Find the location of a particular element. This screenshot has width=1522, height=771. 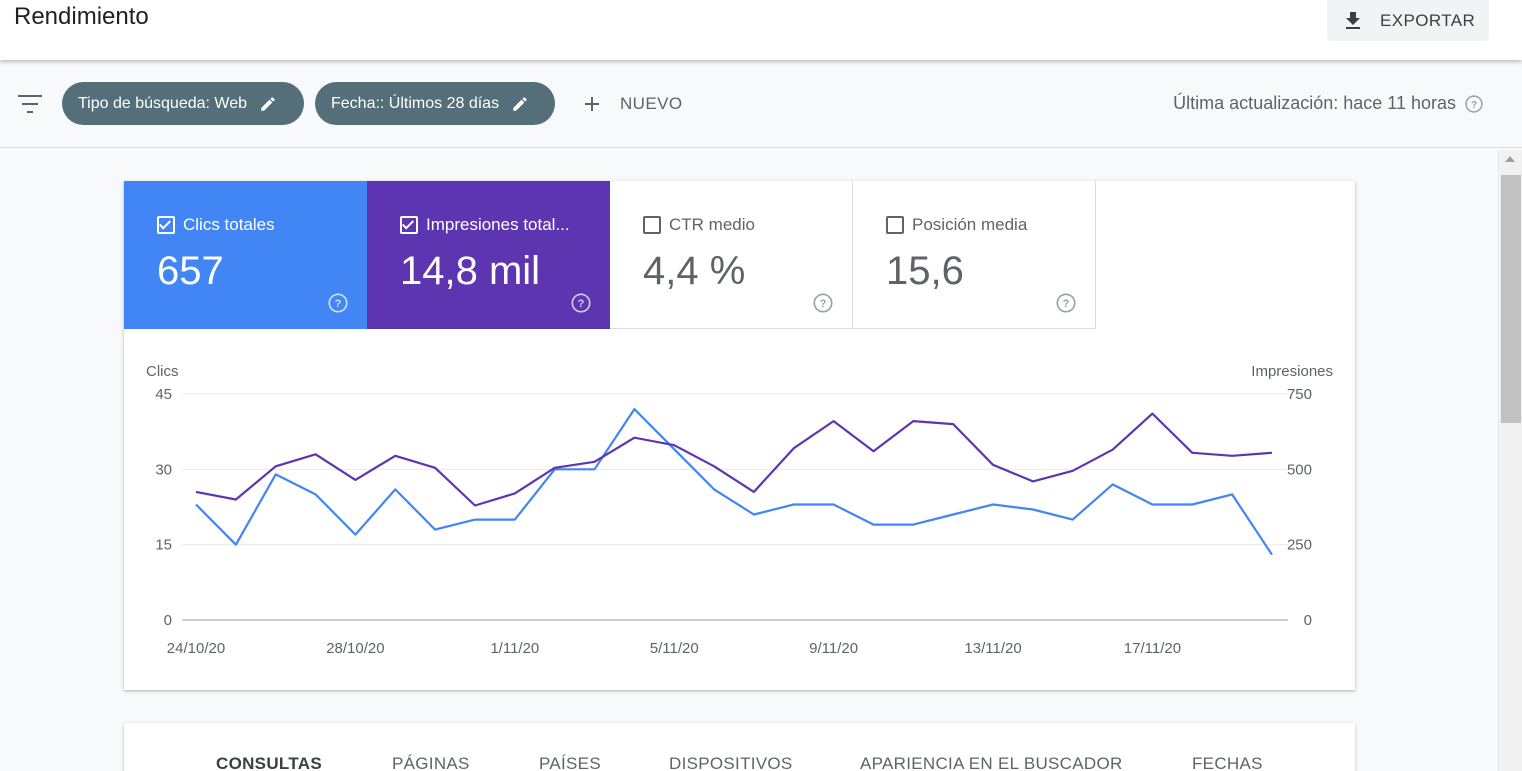

scrollbar-thumb is located at coordinates (1511, 299).